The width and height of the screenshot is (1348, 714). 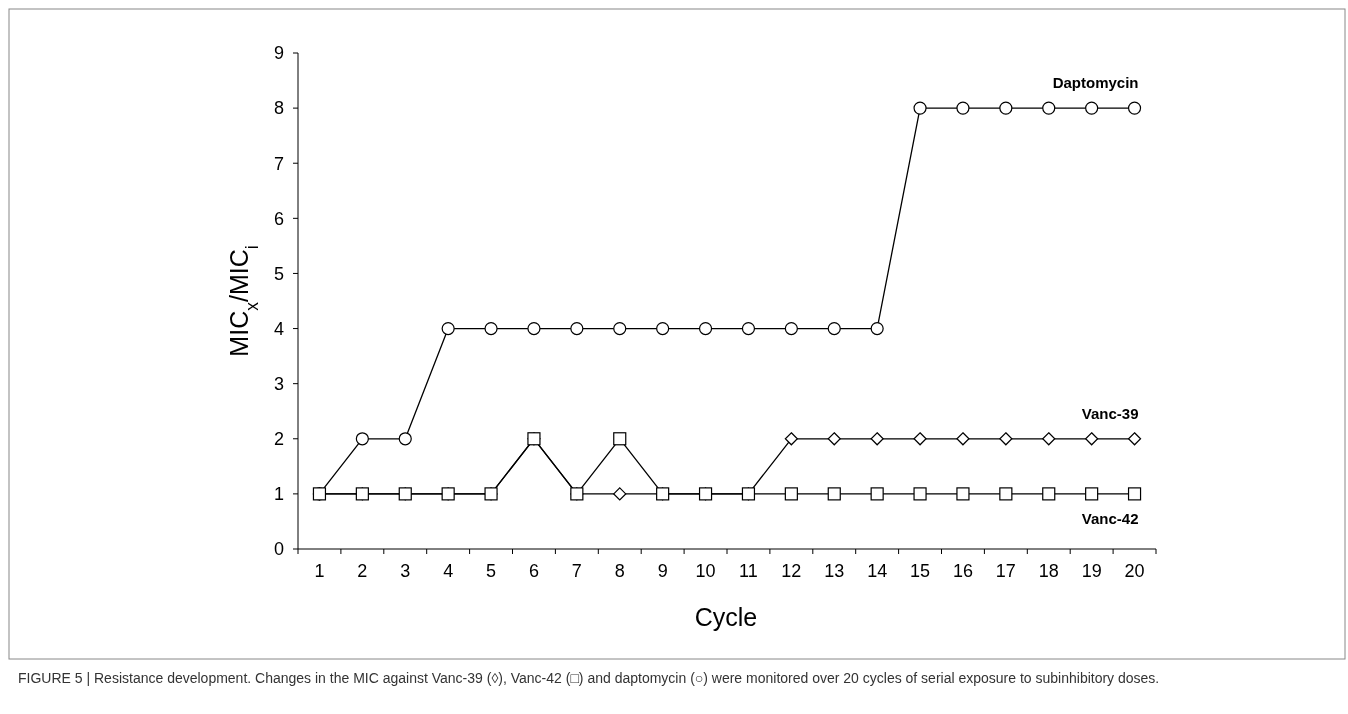 I want to click on x-tick-label: 5, so click(x=491, y=571).